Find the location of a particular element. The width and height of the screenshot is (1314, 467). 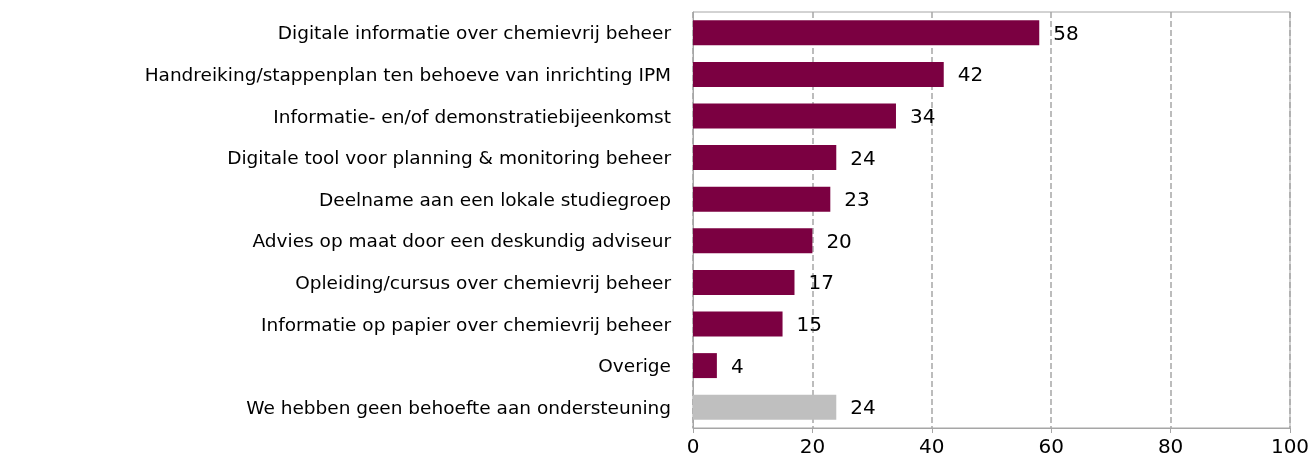

y-tick-label: Digitale informatie over chemievrij beheer is located at coordinates (474, 33).